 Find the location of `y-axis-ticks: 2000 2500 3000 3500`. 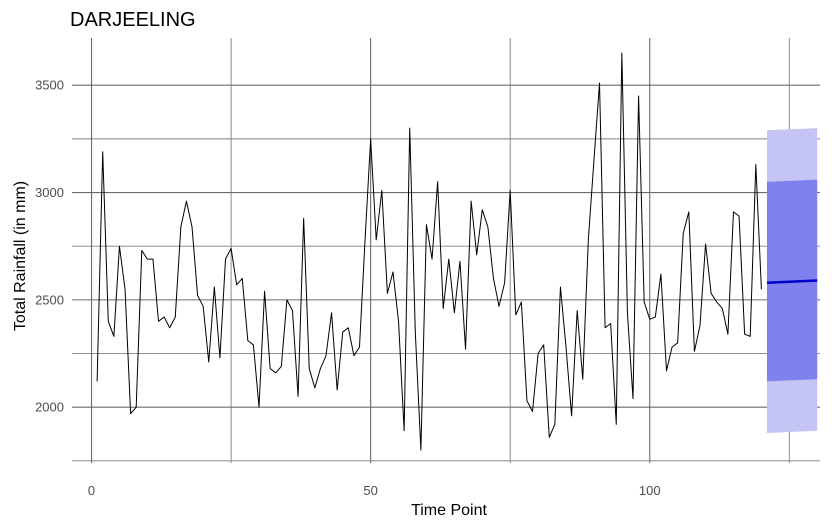

y-axis-ticks: 2000 2500 3000 3500 is located at coordinates (49, 246).